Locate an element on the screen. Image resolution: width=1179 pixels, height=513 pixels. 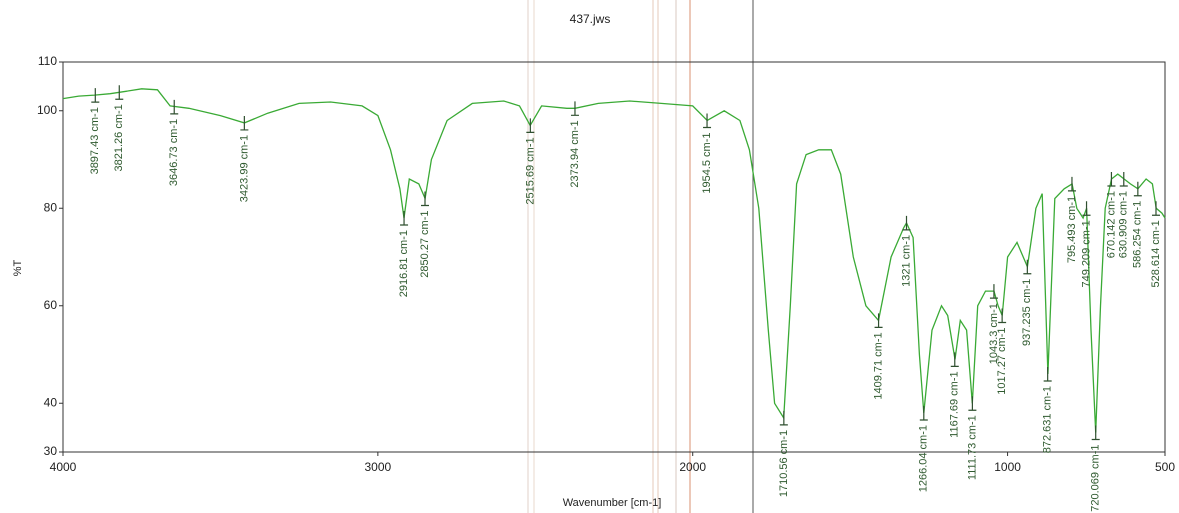
y-tick-label: 80 is located at coordinates (51, 207).